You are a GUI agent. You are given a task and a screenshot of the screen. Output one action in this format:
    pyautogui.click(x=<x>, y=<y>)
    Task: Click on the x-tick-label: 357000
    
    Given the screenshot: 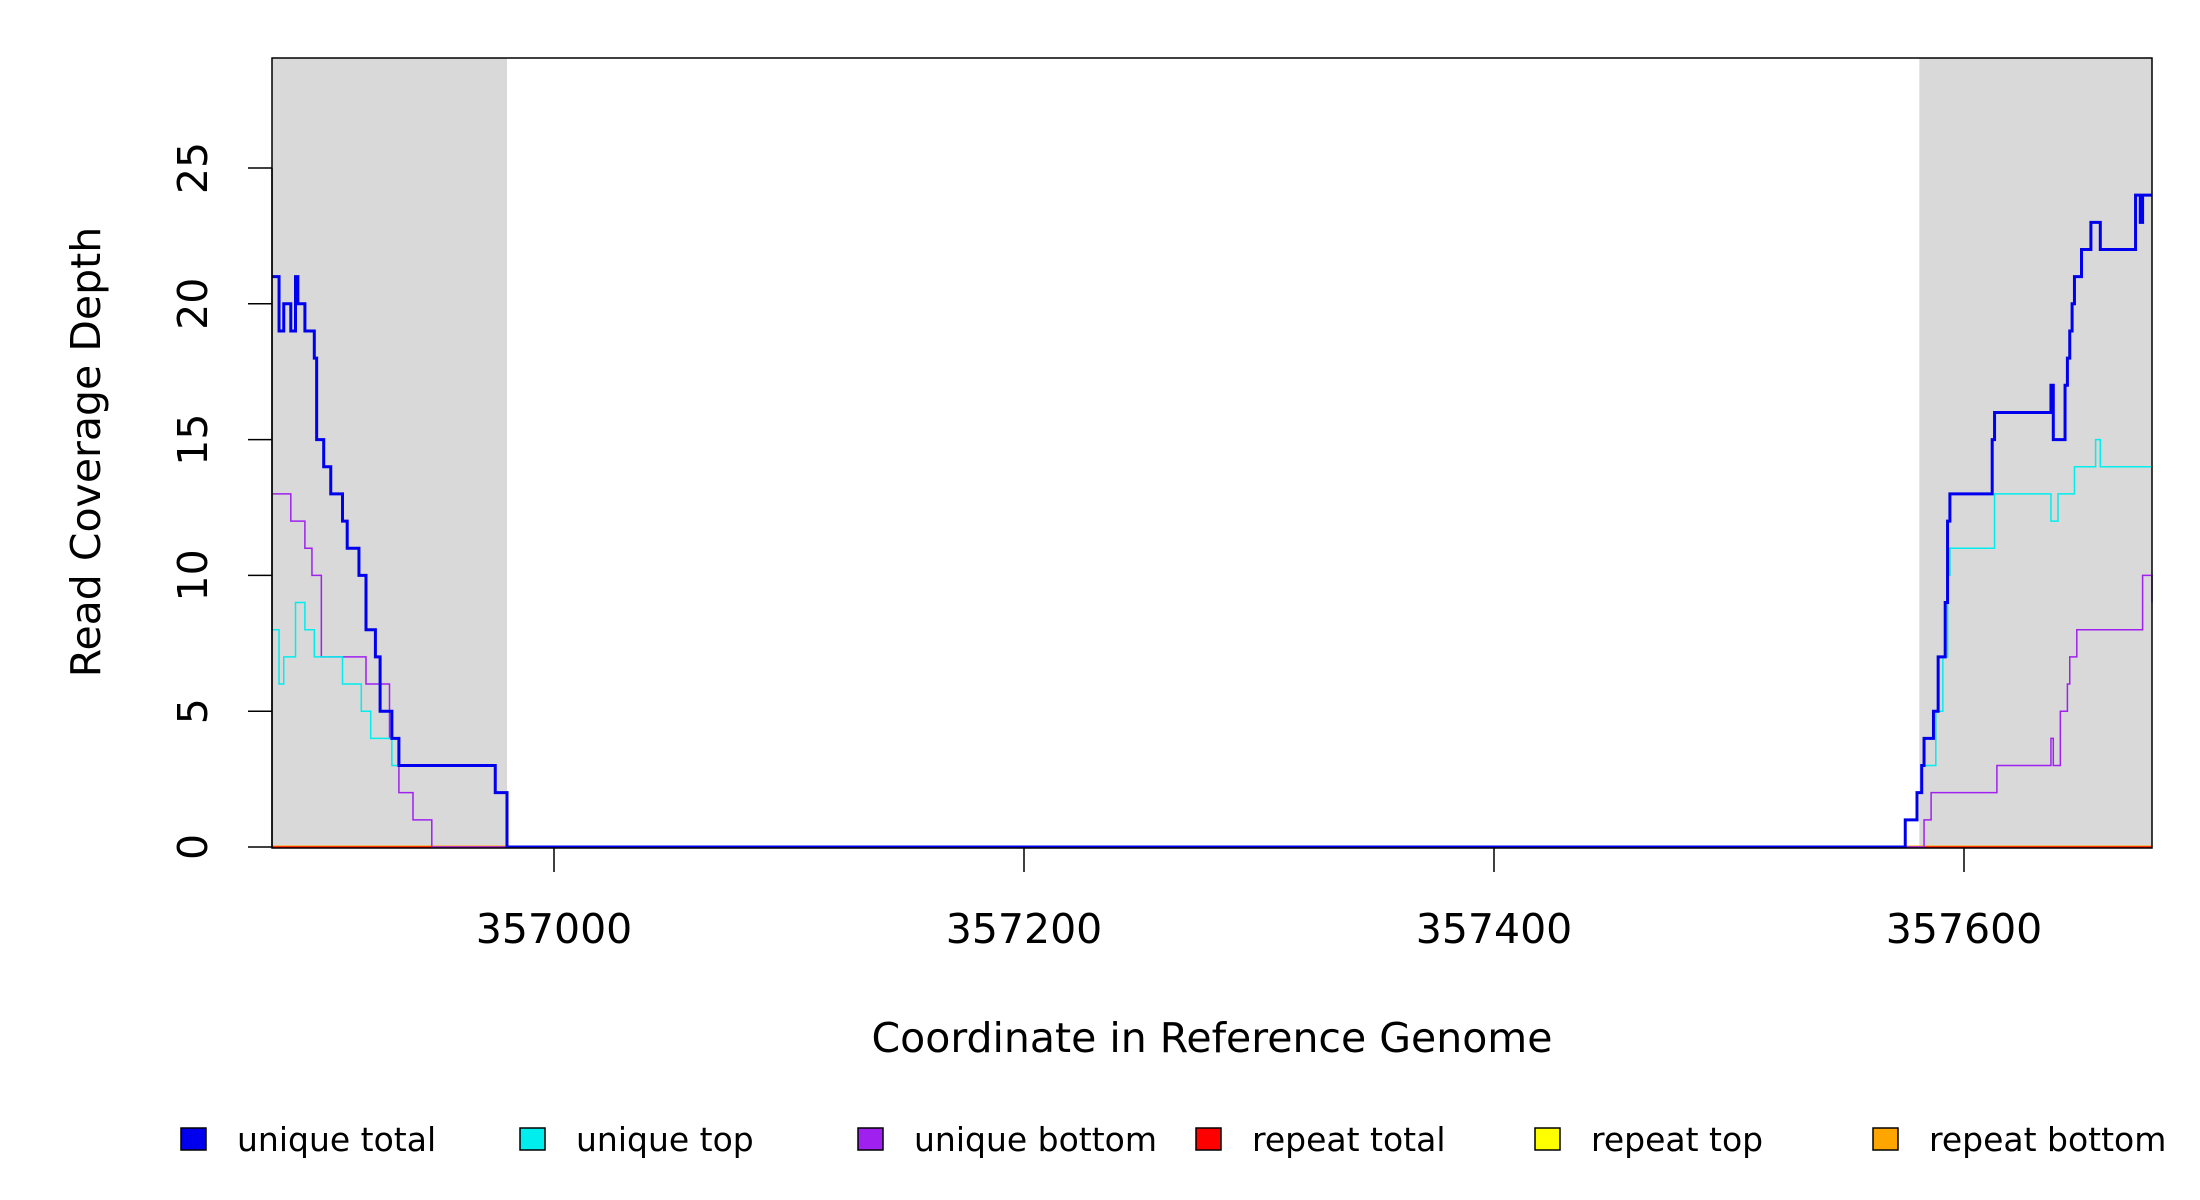 What is the action you would take?
    pyautogui.click(x=554, y=929)
    